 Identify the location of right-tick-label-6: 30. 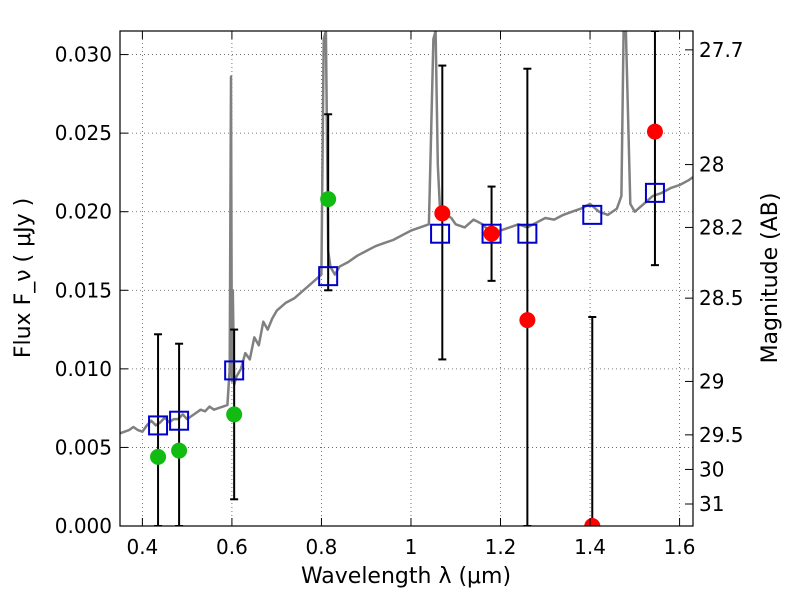
(711, 469).